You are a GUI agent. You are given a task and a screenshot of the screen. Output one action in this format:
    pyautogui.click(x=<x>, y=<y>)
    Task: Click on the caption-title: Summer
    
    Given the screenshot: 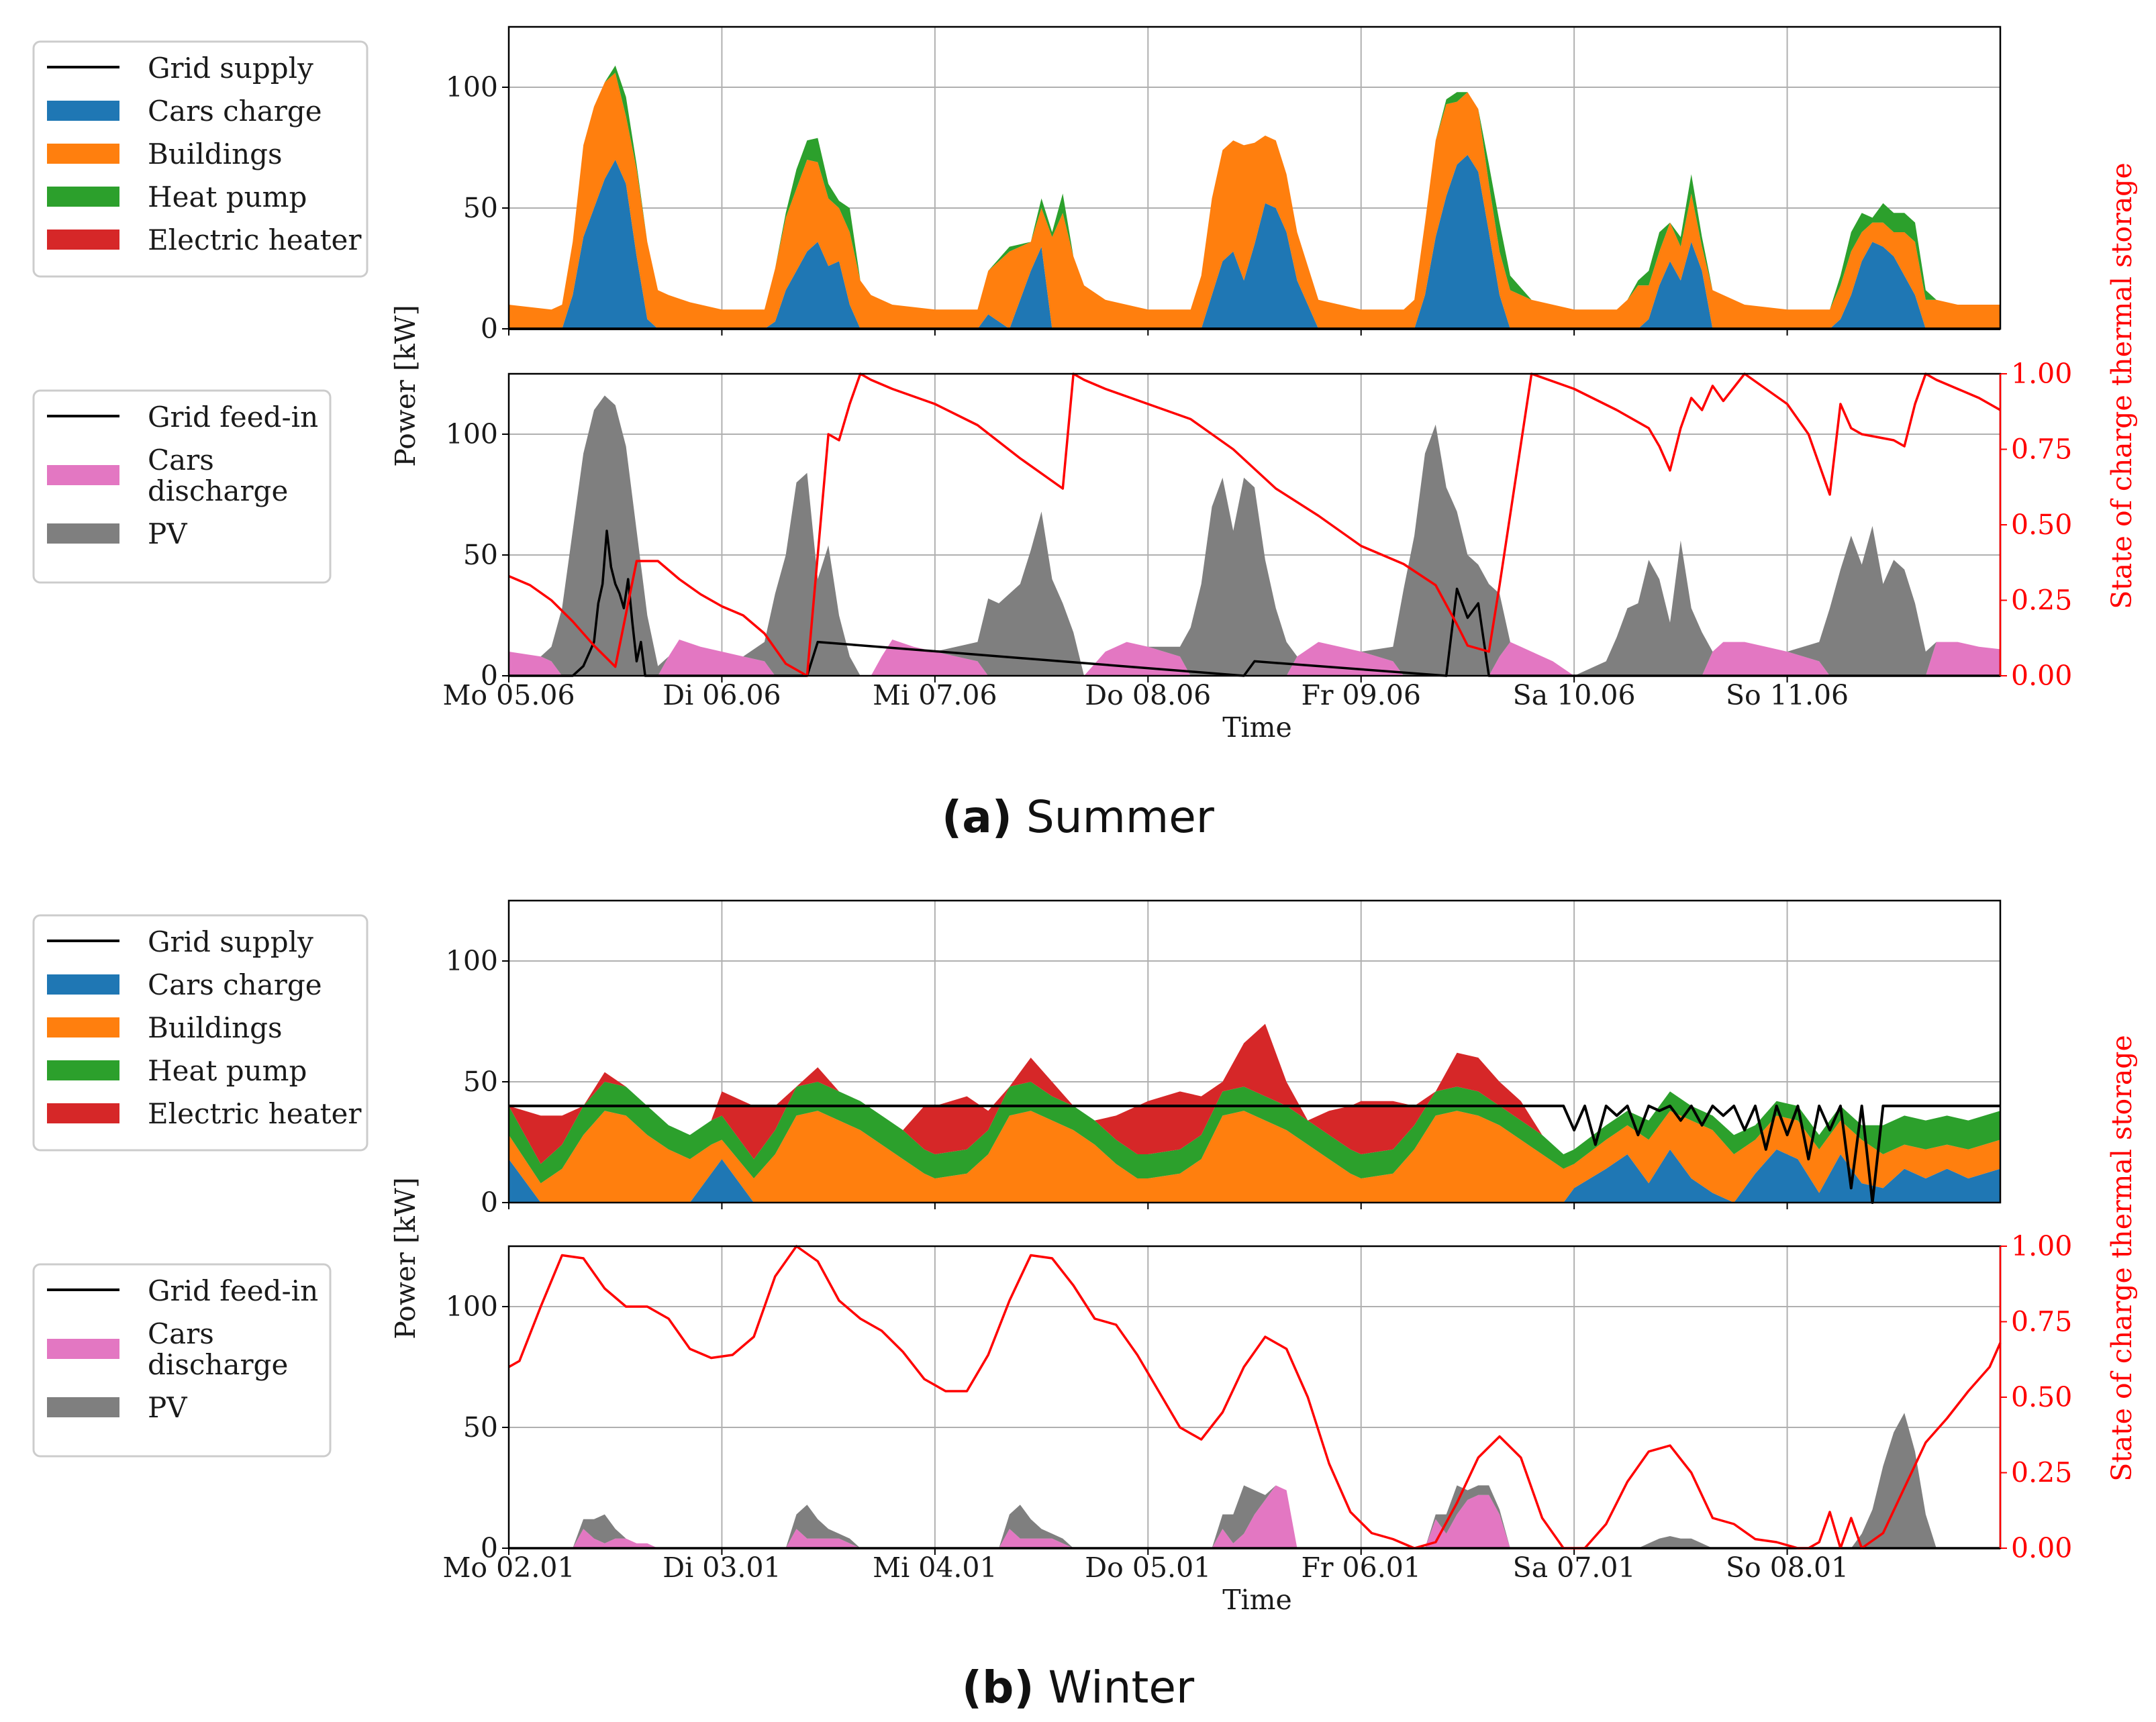 What is the action you would take?
    pyautogui.click(x=1120, y=817)
    